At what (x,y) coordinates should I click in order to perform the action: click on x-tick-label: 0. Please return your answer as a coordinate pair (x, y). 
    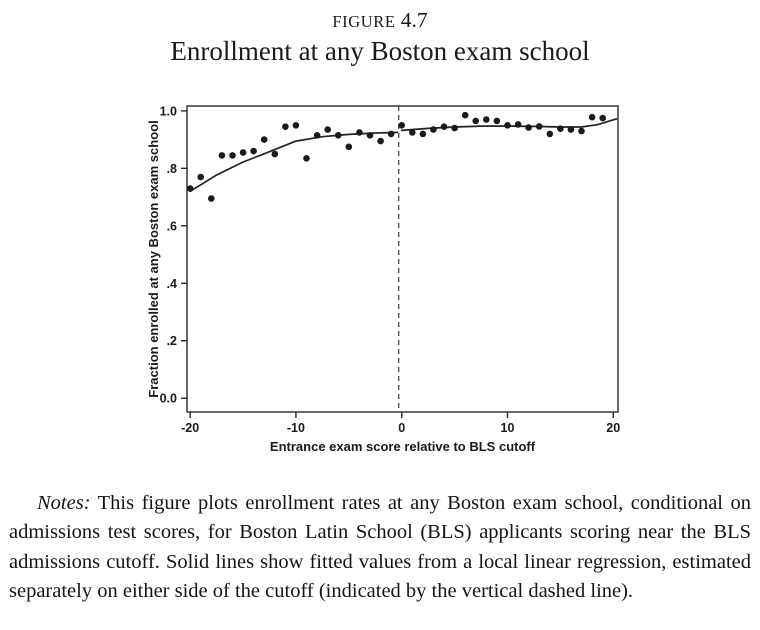
    Looking at the image, I should click on (401, 428).